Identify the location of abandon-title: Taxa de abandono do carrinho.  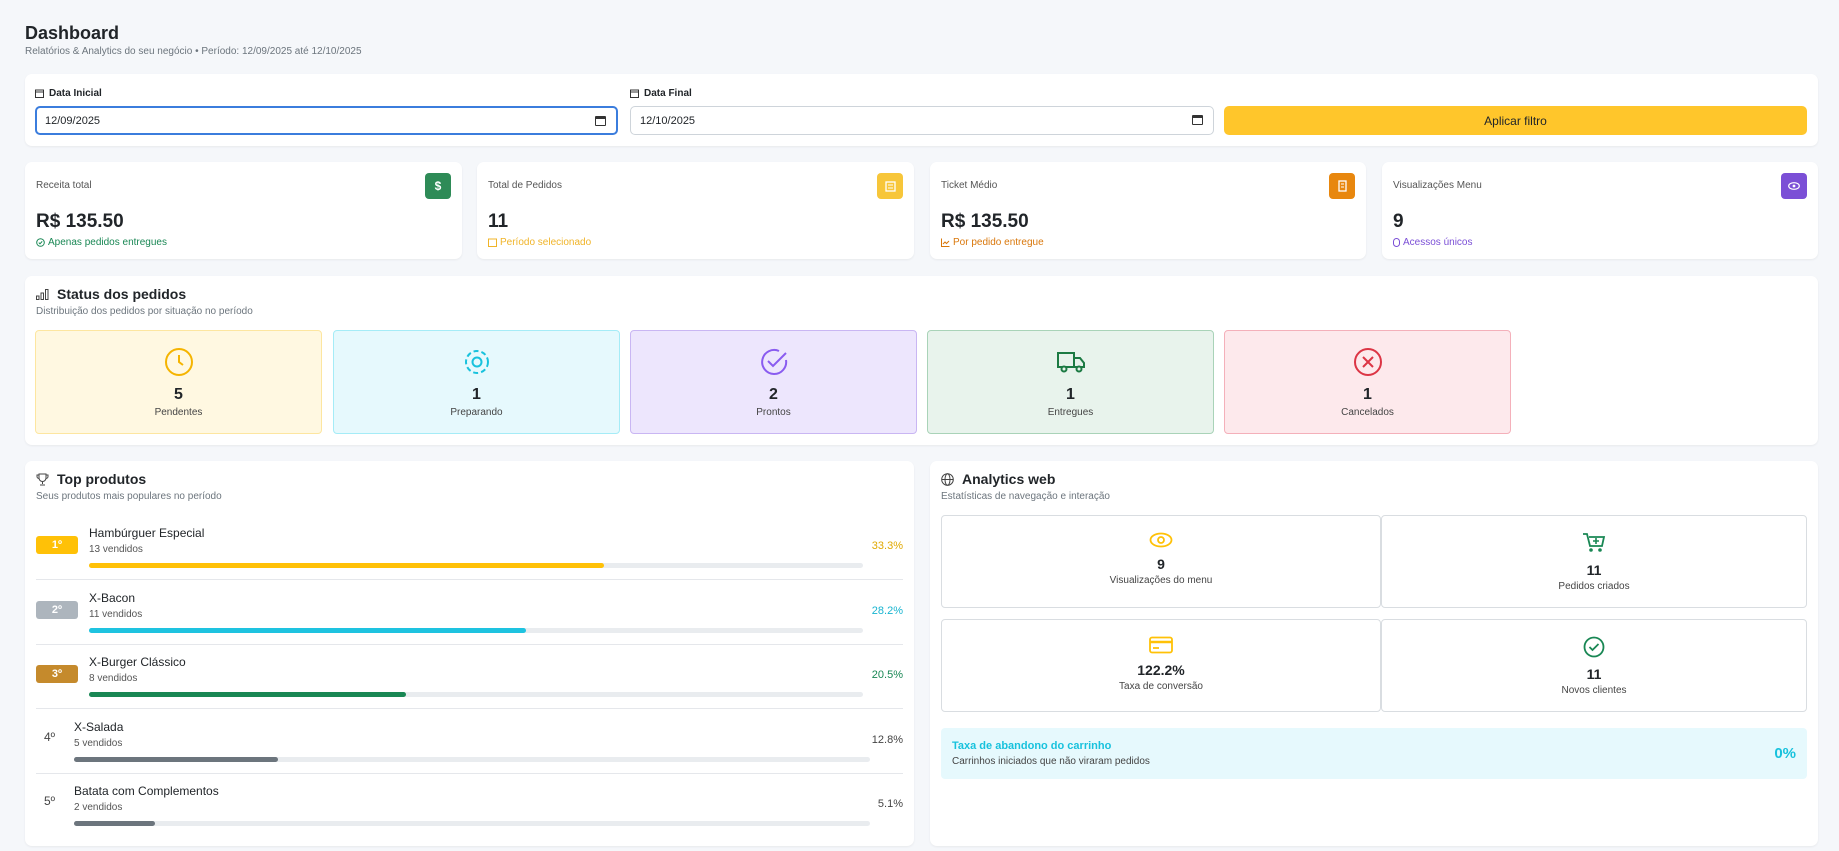
(1032, 746).